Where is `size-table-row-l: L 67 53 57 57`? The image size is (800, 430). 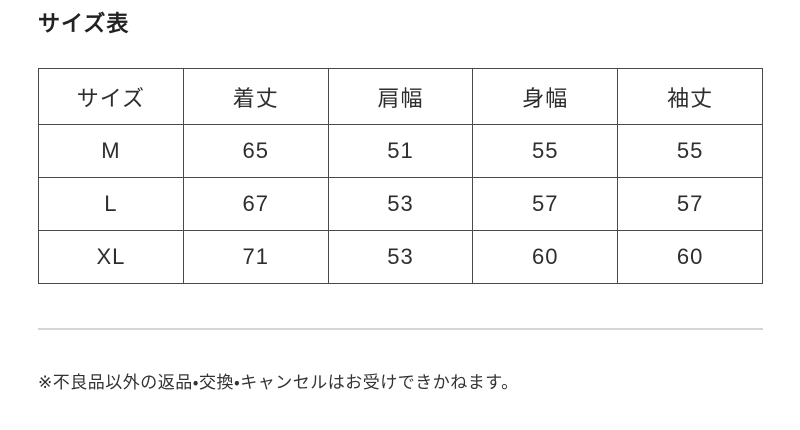
size-table-row-l: L 67 53 57 57 is located at coordinates (400, 204).